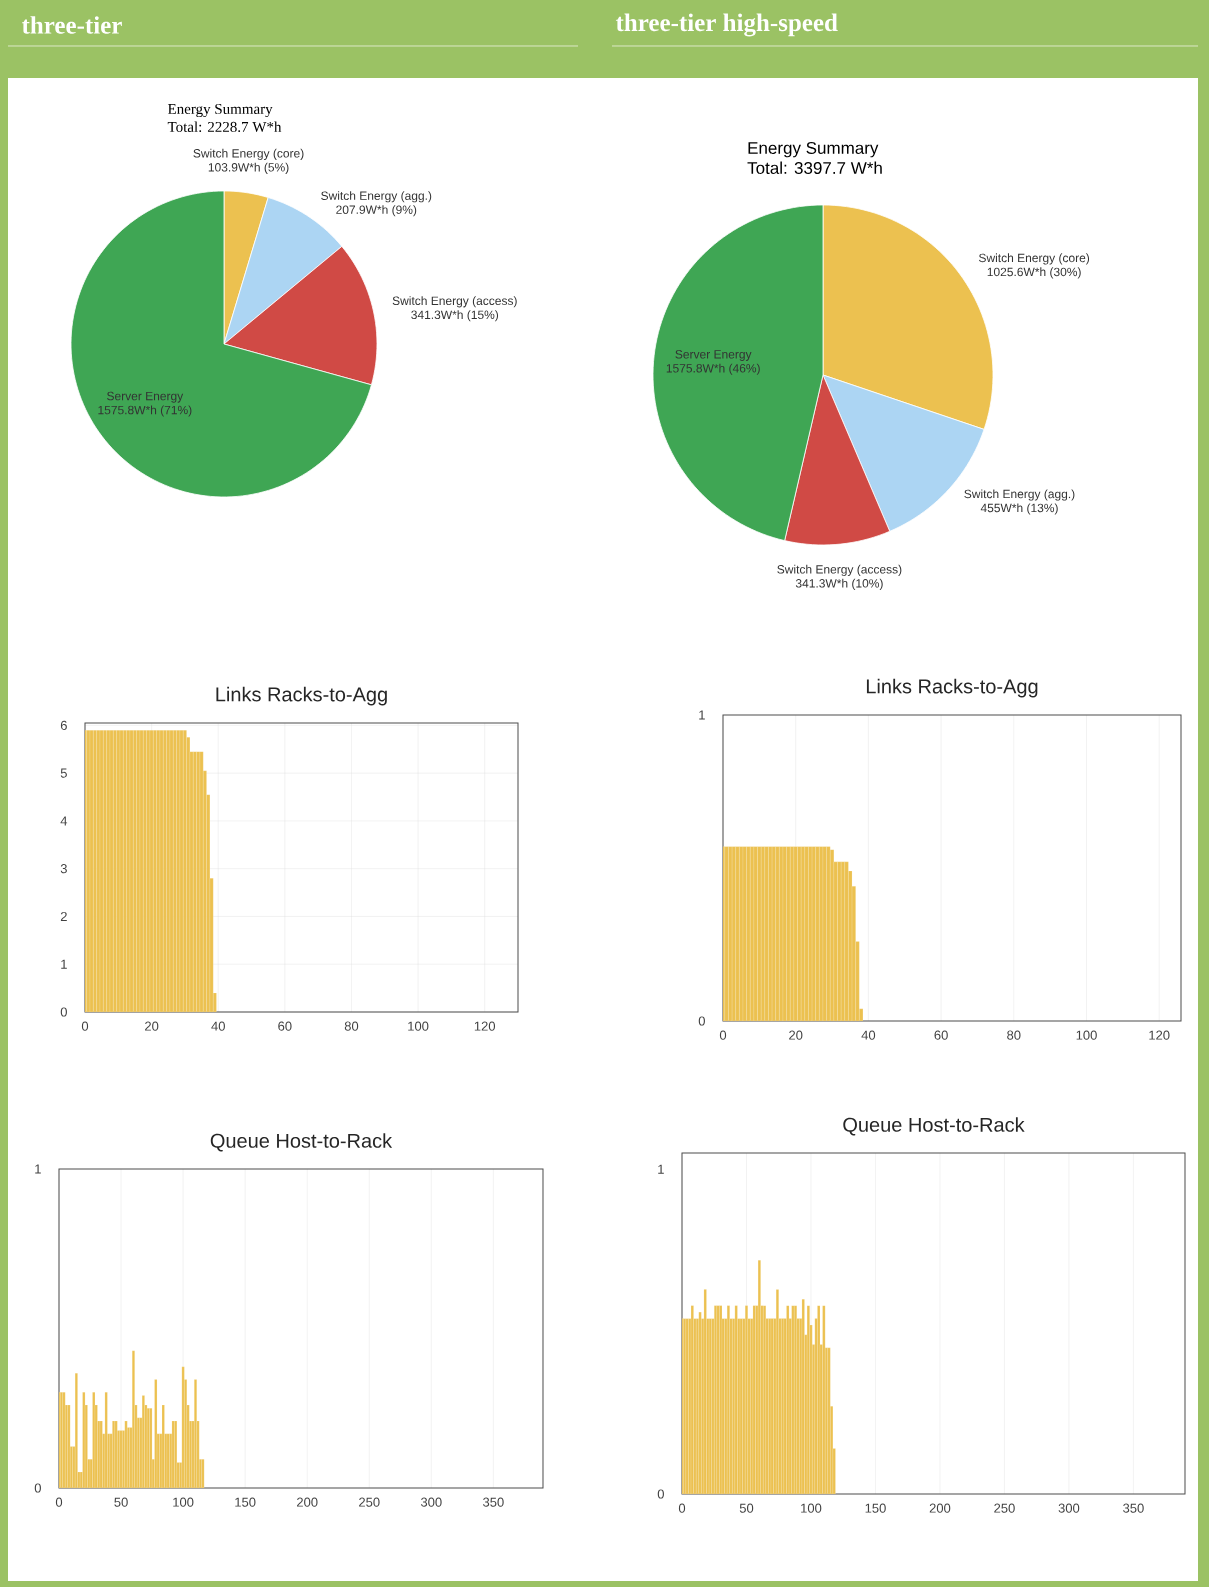 The image size is (1209, 1587). I want to click on data-label: 341.3W*h (15%), so click(455, 316).